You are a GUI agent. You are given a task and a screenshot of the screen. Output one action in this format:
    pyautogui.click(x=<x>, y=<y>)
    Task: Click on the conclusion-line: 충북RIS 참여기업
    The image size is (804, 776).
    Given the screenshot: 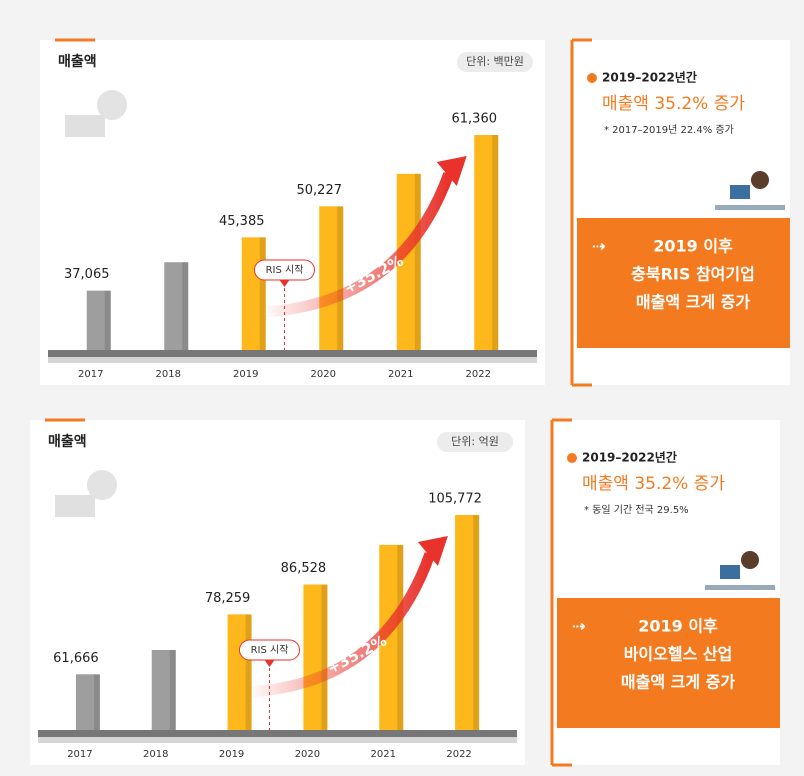 What is the action you would take?
    pyautogui.click(x=693, y=274)
    